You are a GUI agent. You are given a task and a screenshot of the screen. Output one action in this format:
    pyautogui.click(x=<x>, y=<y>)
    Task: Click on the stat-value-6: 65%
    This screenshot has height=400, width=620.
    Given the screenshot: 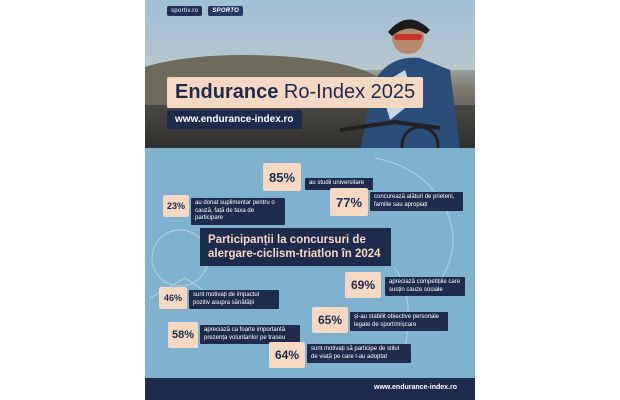 What is the action you would take?
    pyautogui.click(x=330, y=320)
    